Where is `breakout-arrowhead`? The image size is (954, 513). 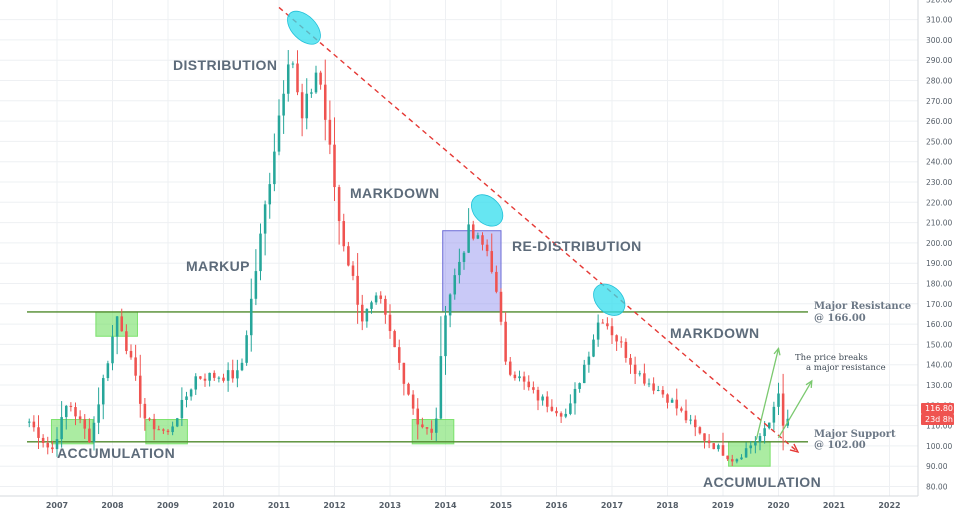
breakout-arrowhead is located at coordinates (777, 351).